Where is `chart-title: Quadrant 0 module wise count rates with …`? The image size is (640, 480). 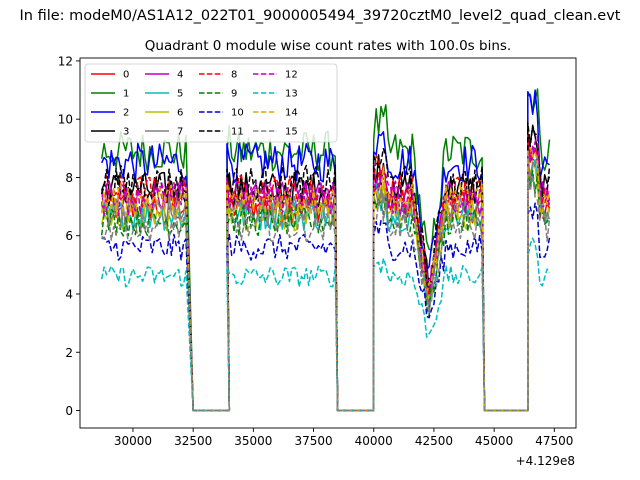
chart-title: Quadrant 0 module wise count rates with … is located at coordinates (328, 46).